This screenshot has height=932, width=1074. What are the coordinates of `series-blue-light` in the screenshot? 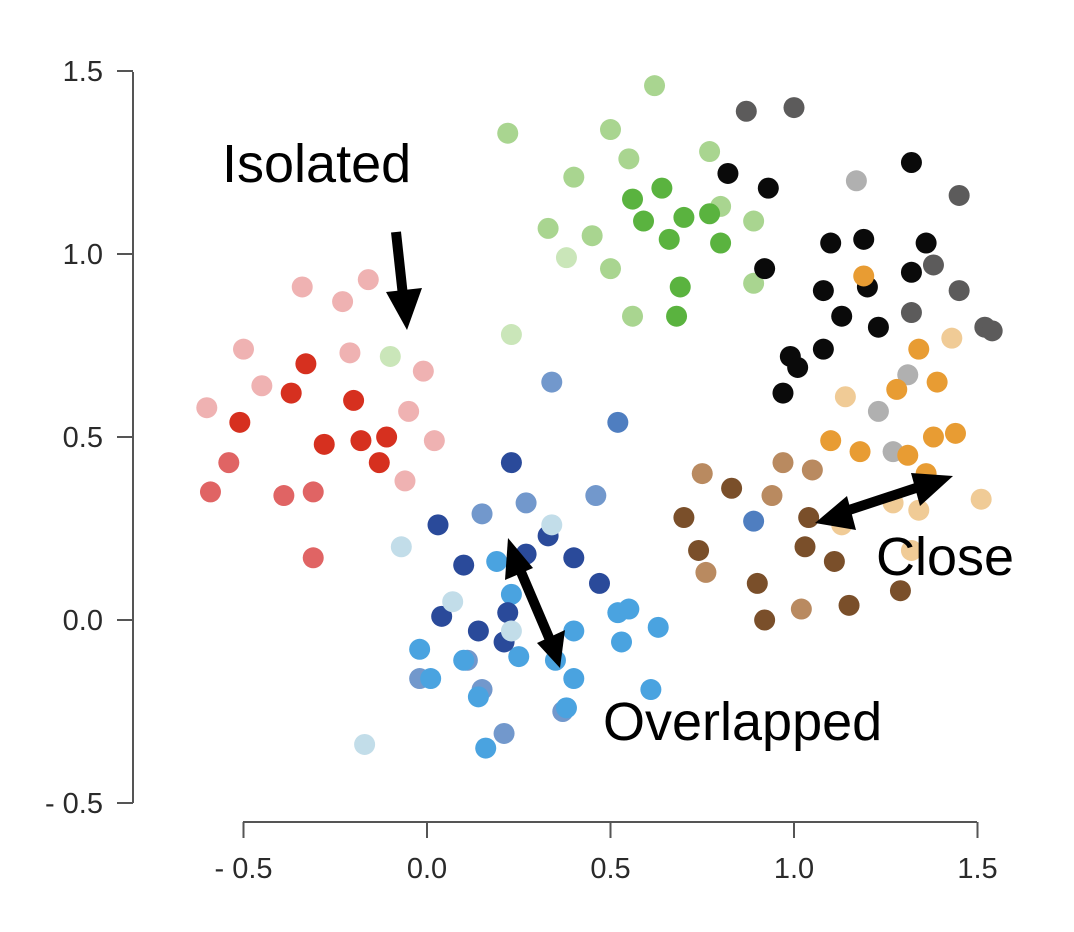 It's located at (539, 654).